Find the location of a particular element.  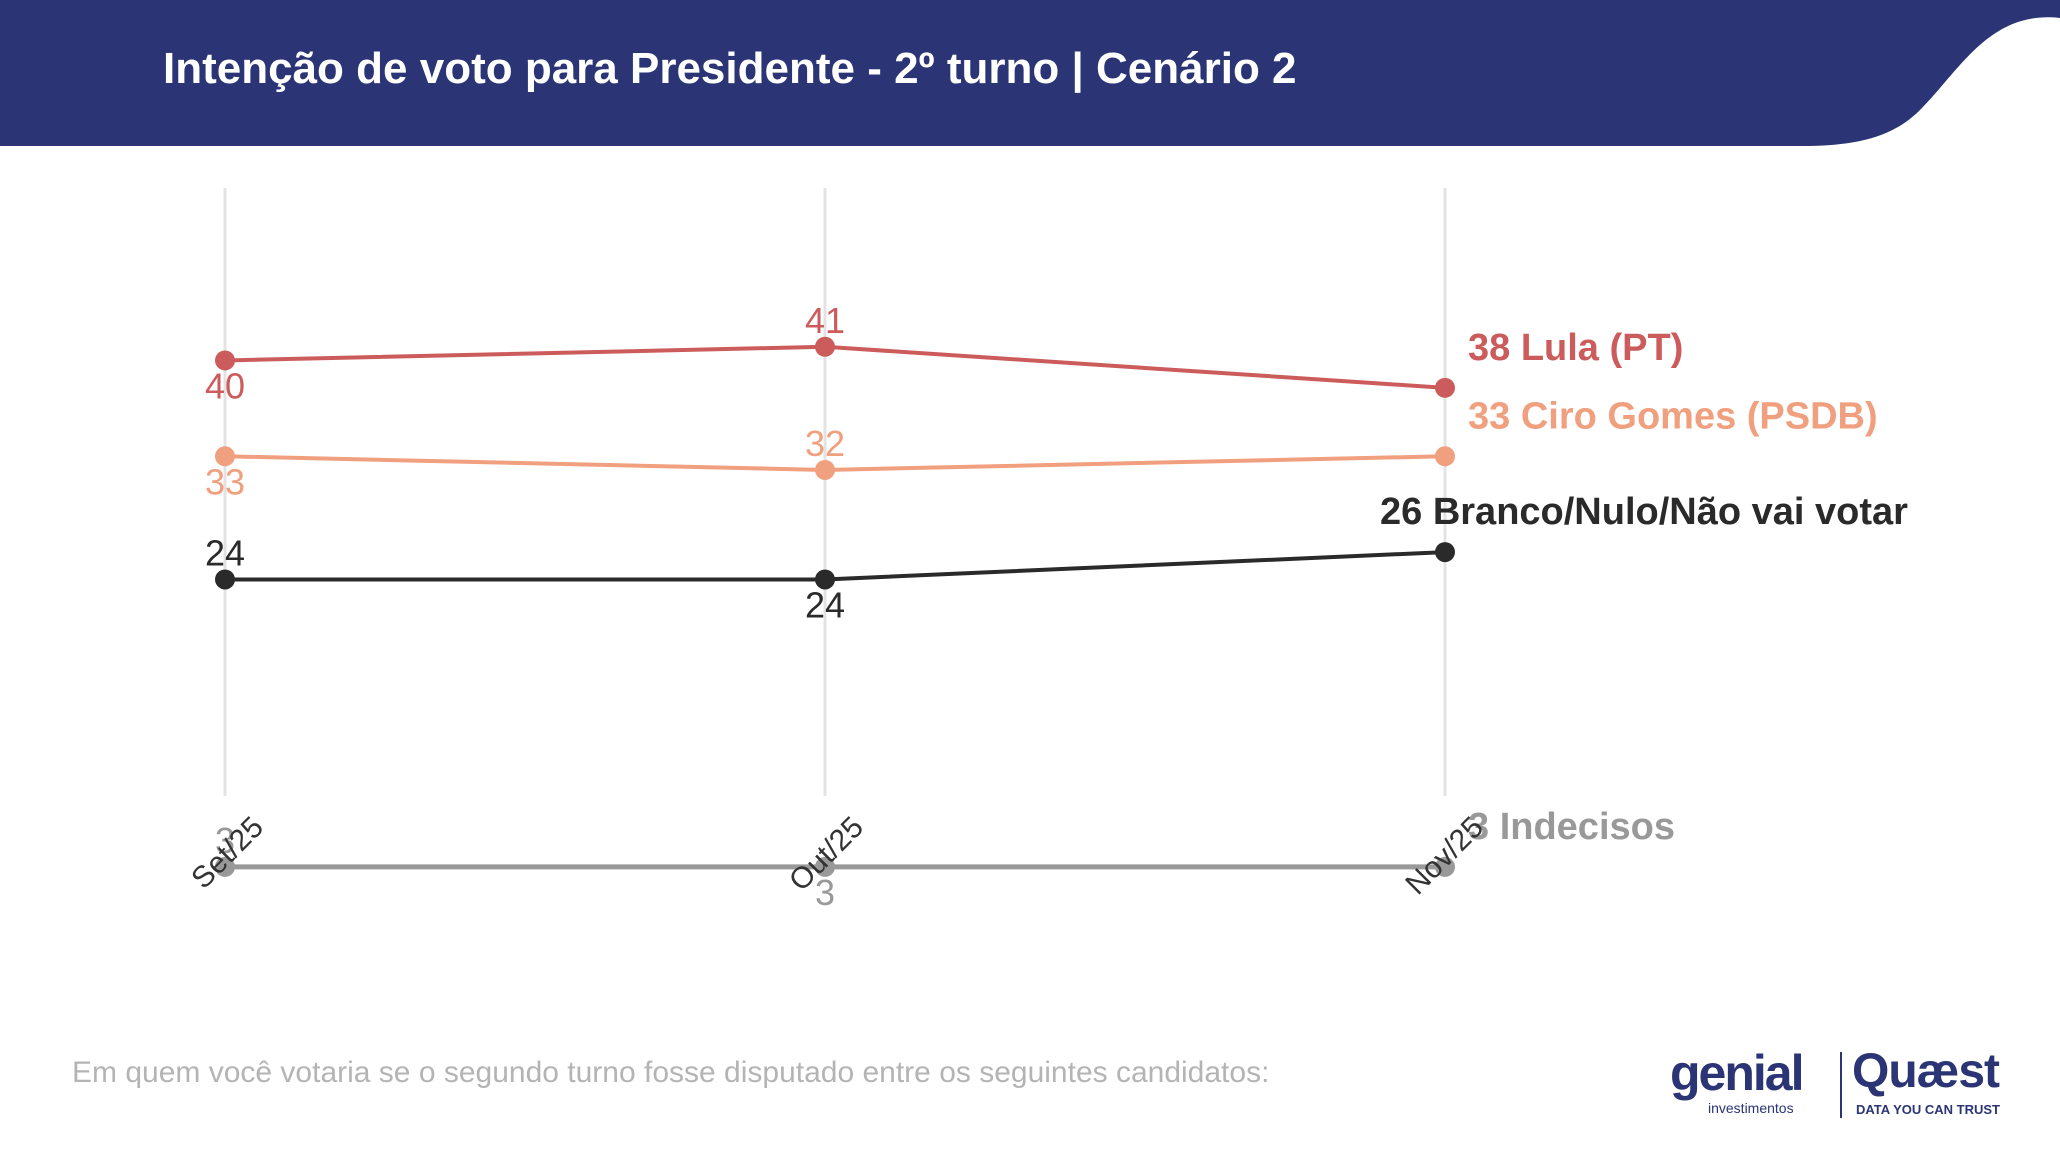

series-end-label: 3 Indecisos is located at coordinates (1571, 827).